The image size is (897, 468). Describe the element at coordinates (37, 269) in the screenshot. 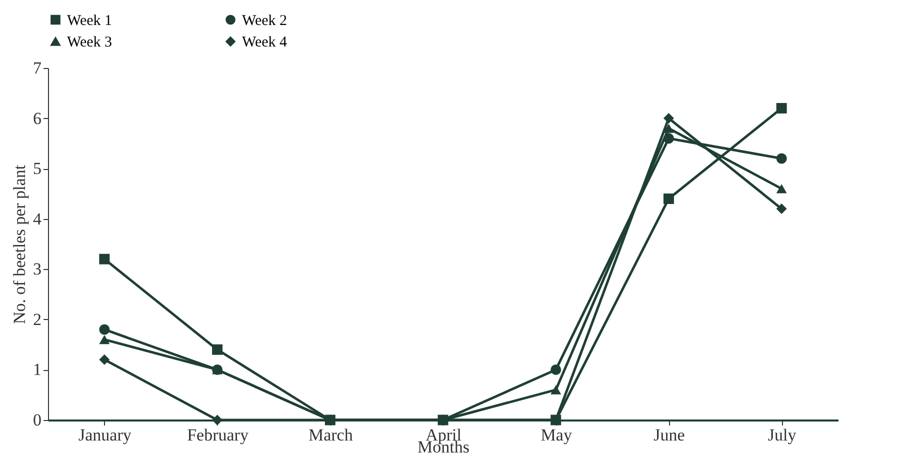

I see `y-tick-label: 3` at that location.